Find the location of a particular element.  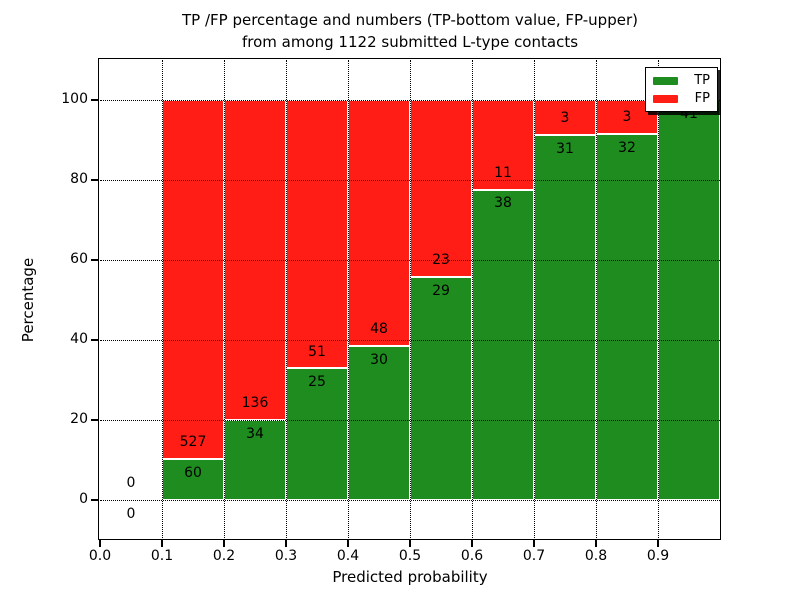

legend-label-tp: TP is located at coordinates (702, 80).